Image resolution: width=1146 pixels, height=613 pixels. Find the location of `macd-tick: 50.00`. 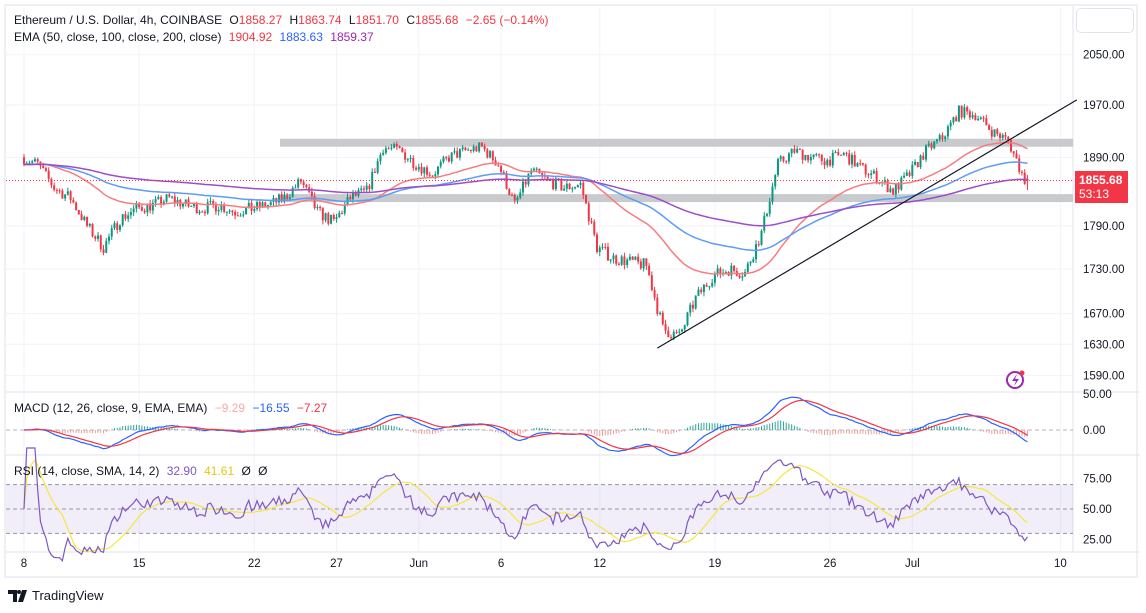

macd-tick: 50.00 is located at coordinates (1097, 395).